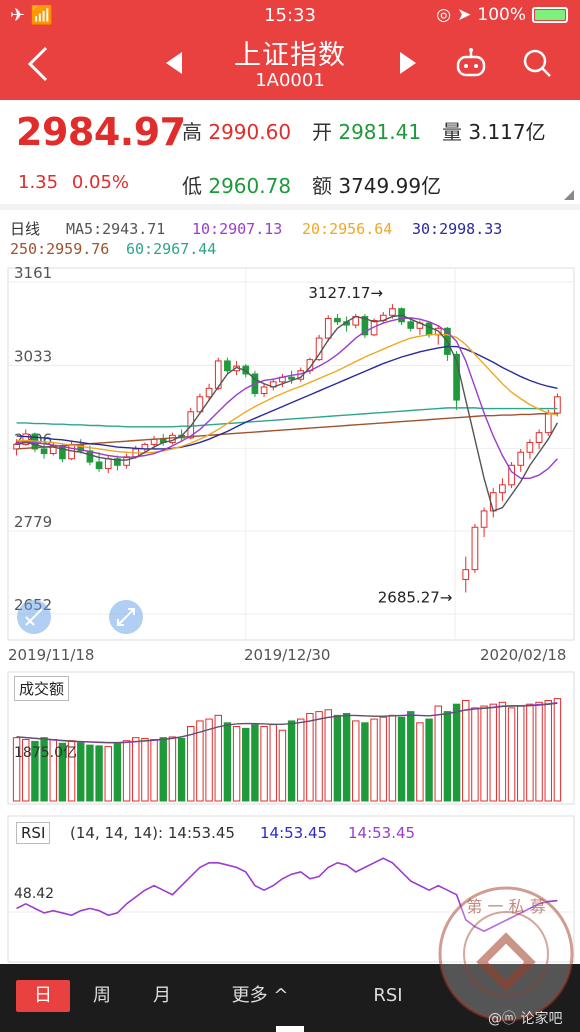  What do you see at coordinates (38, 182) in the screenshot?
I see `change-value: 1.35` at bounding box center [38, 182].